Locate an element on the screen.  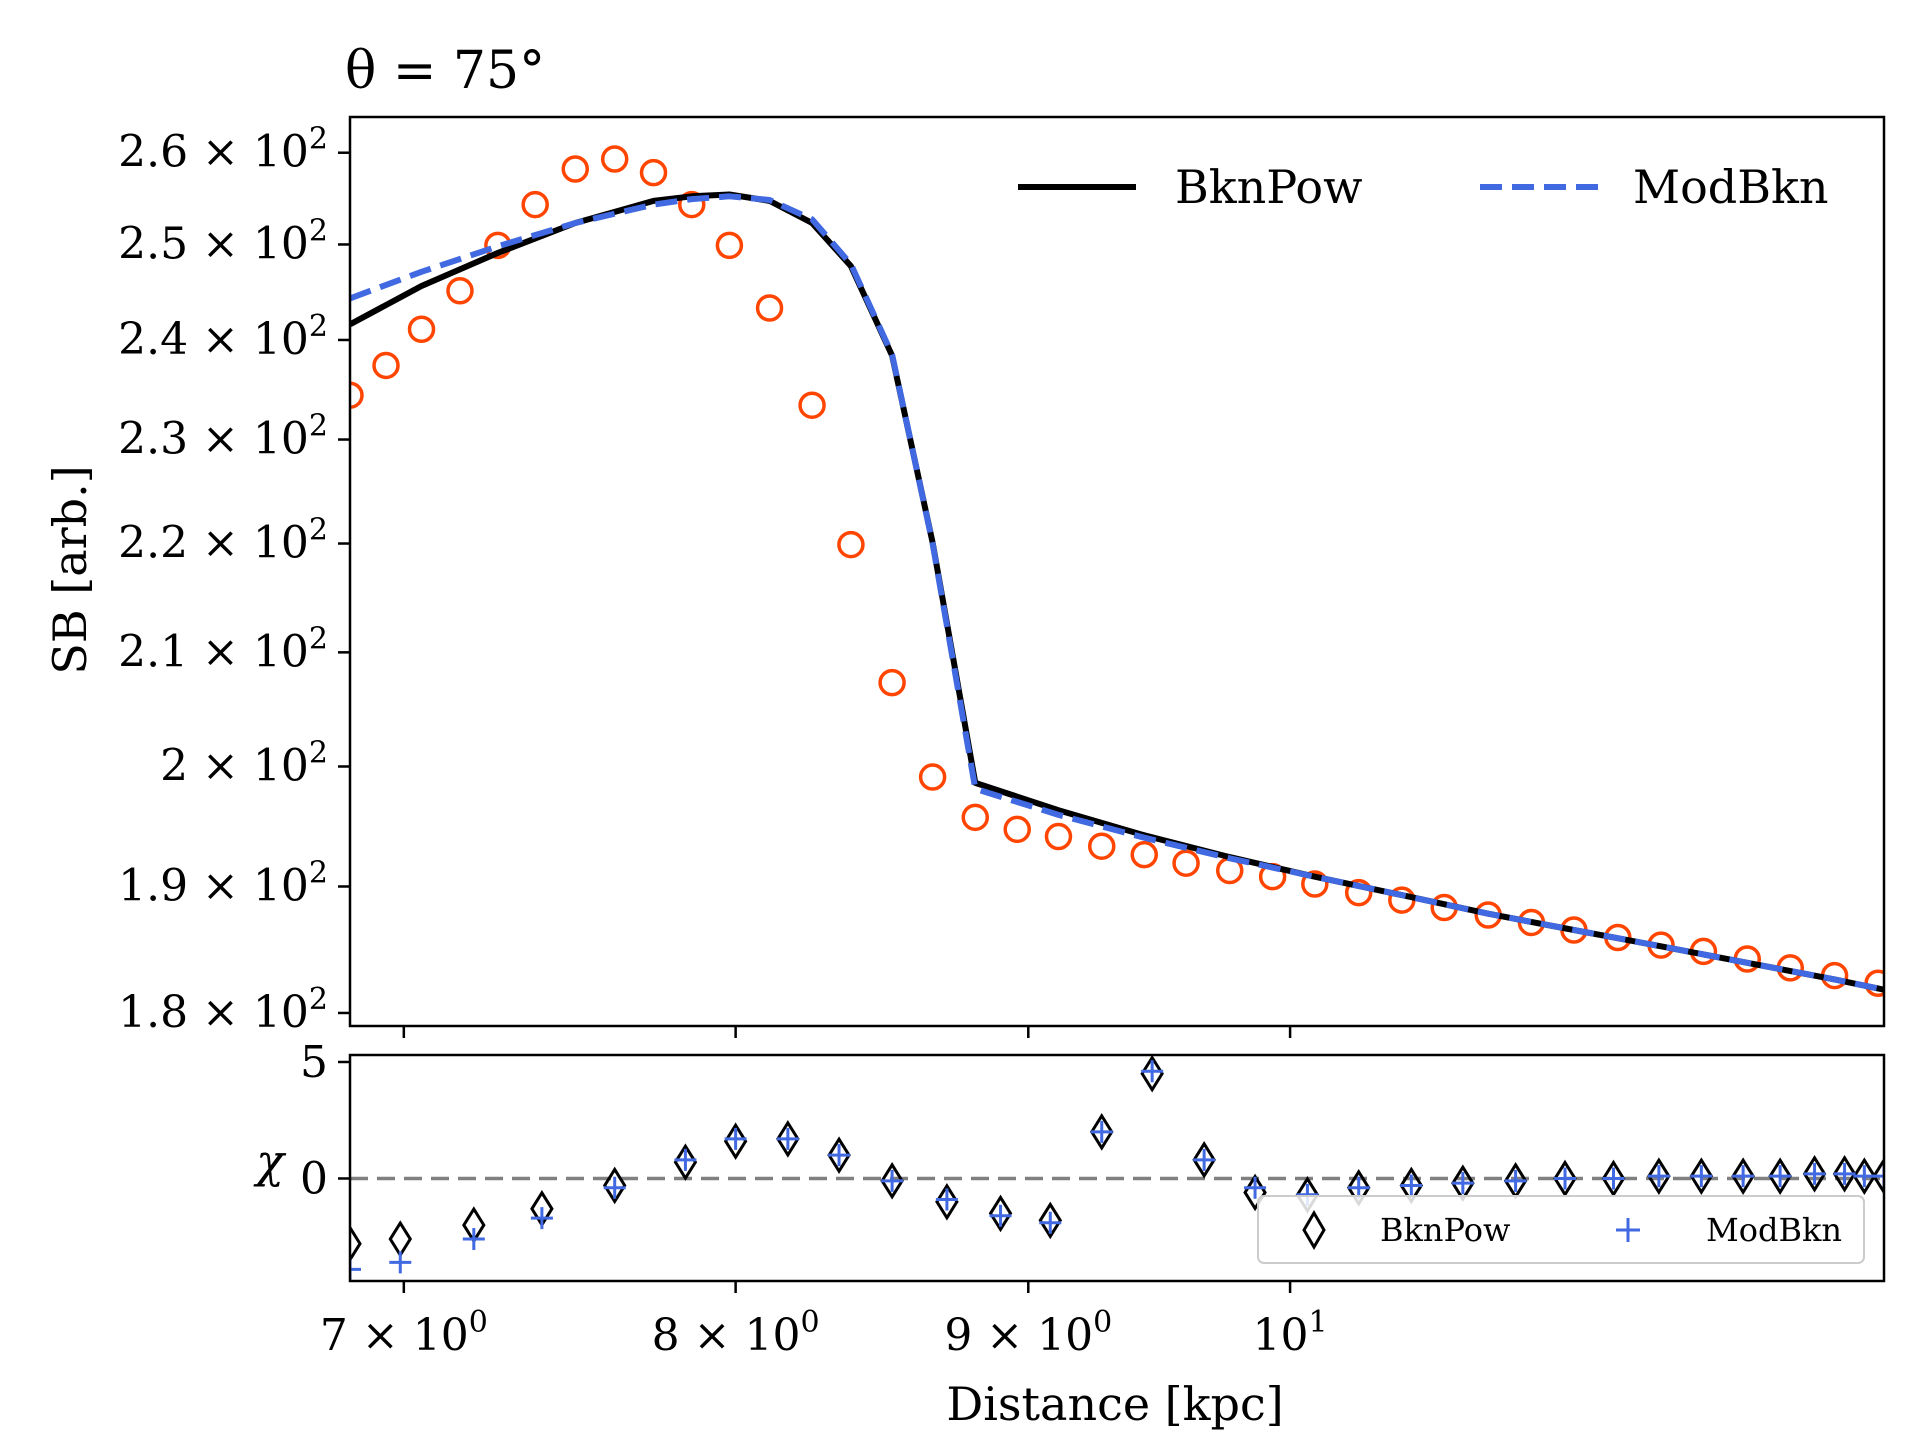
x-tick-base: 7 × 10 is located at coordinates (394, 1335).